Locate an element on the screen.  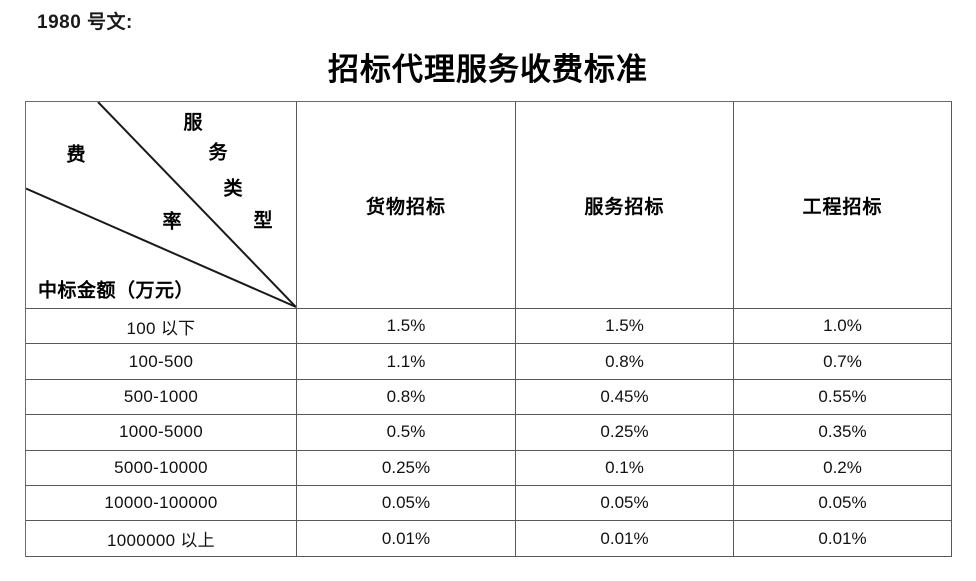
page-title: 招标代理服务收费标准 is located at coordinates (488, 69).